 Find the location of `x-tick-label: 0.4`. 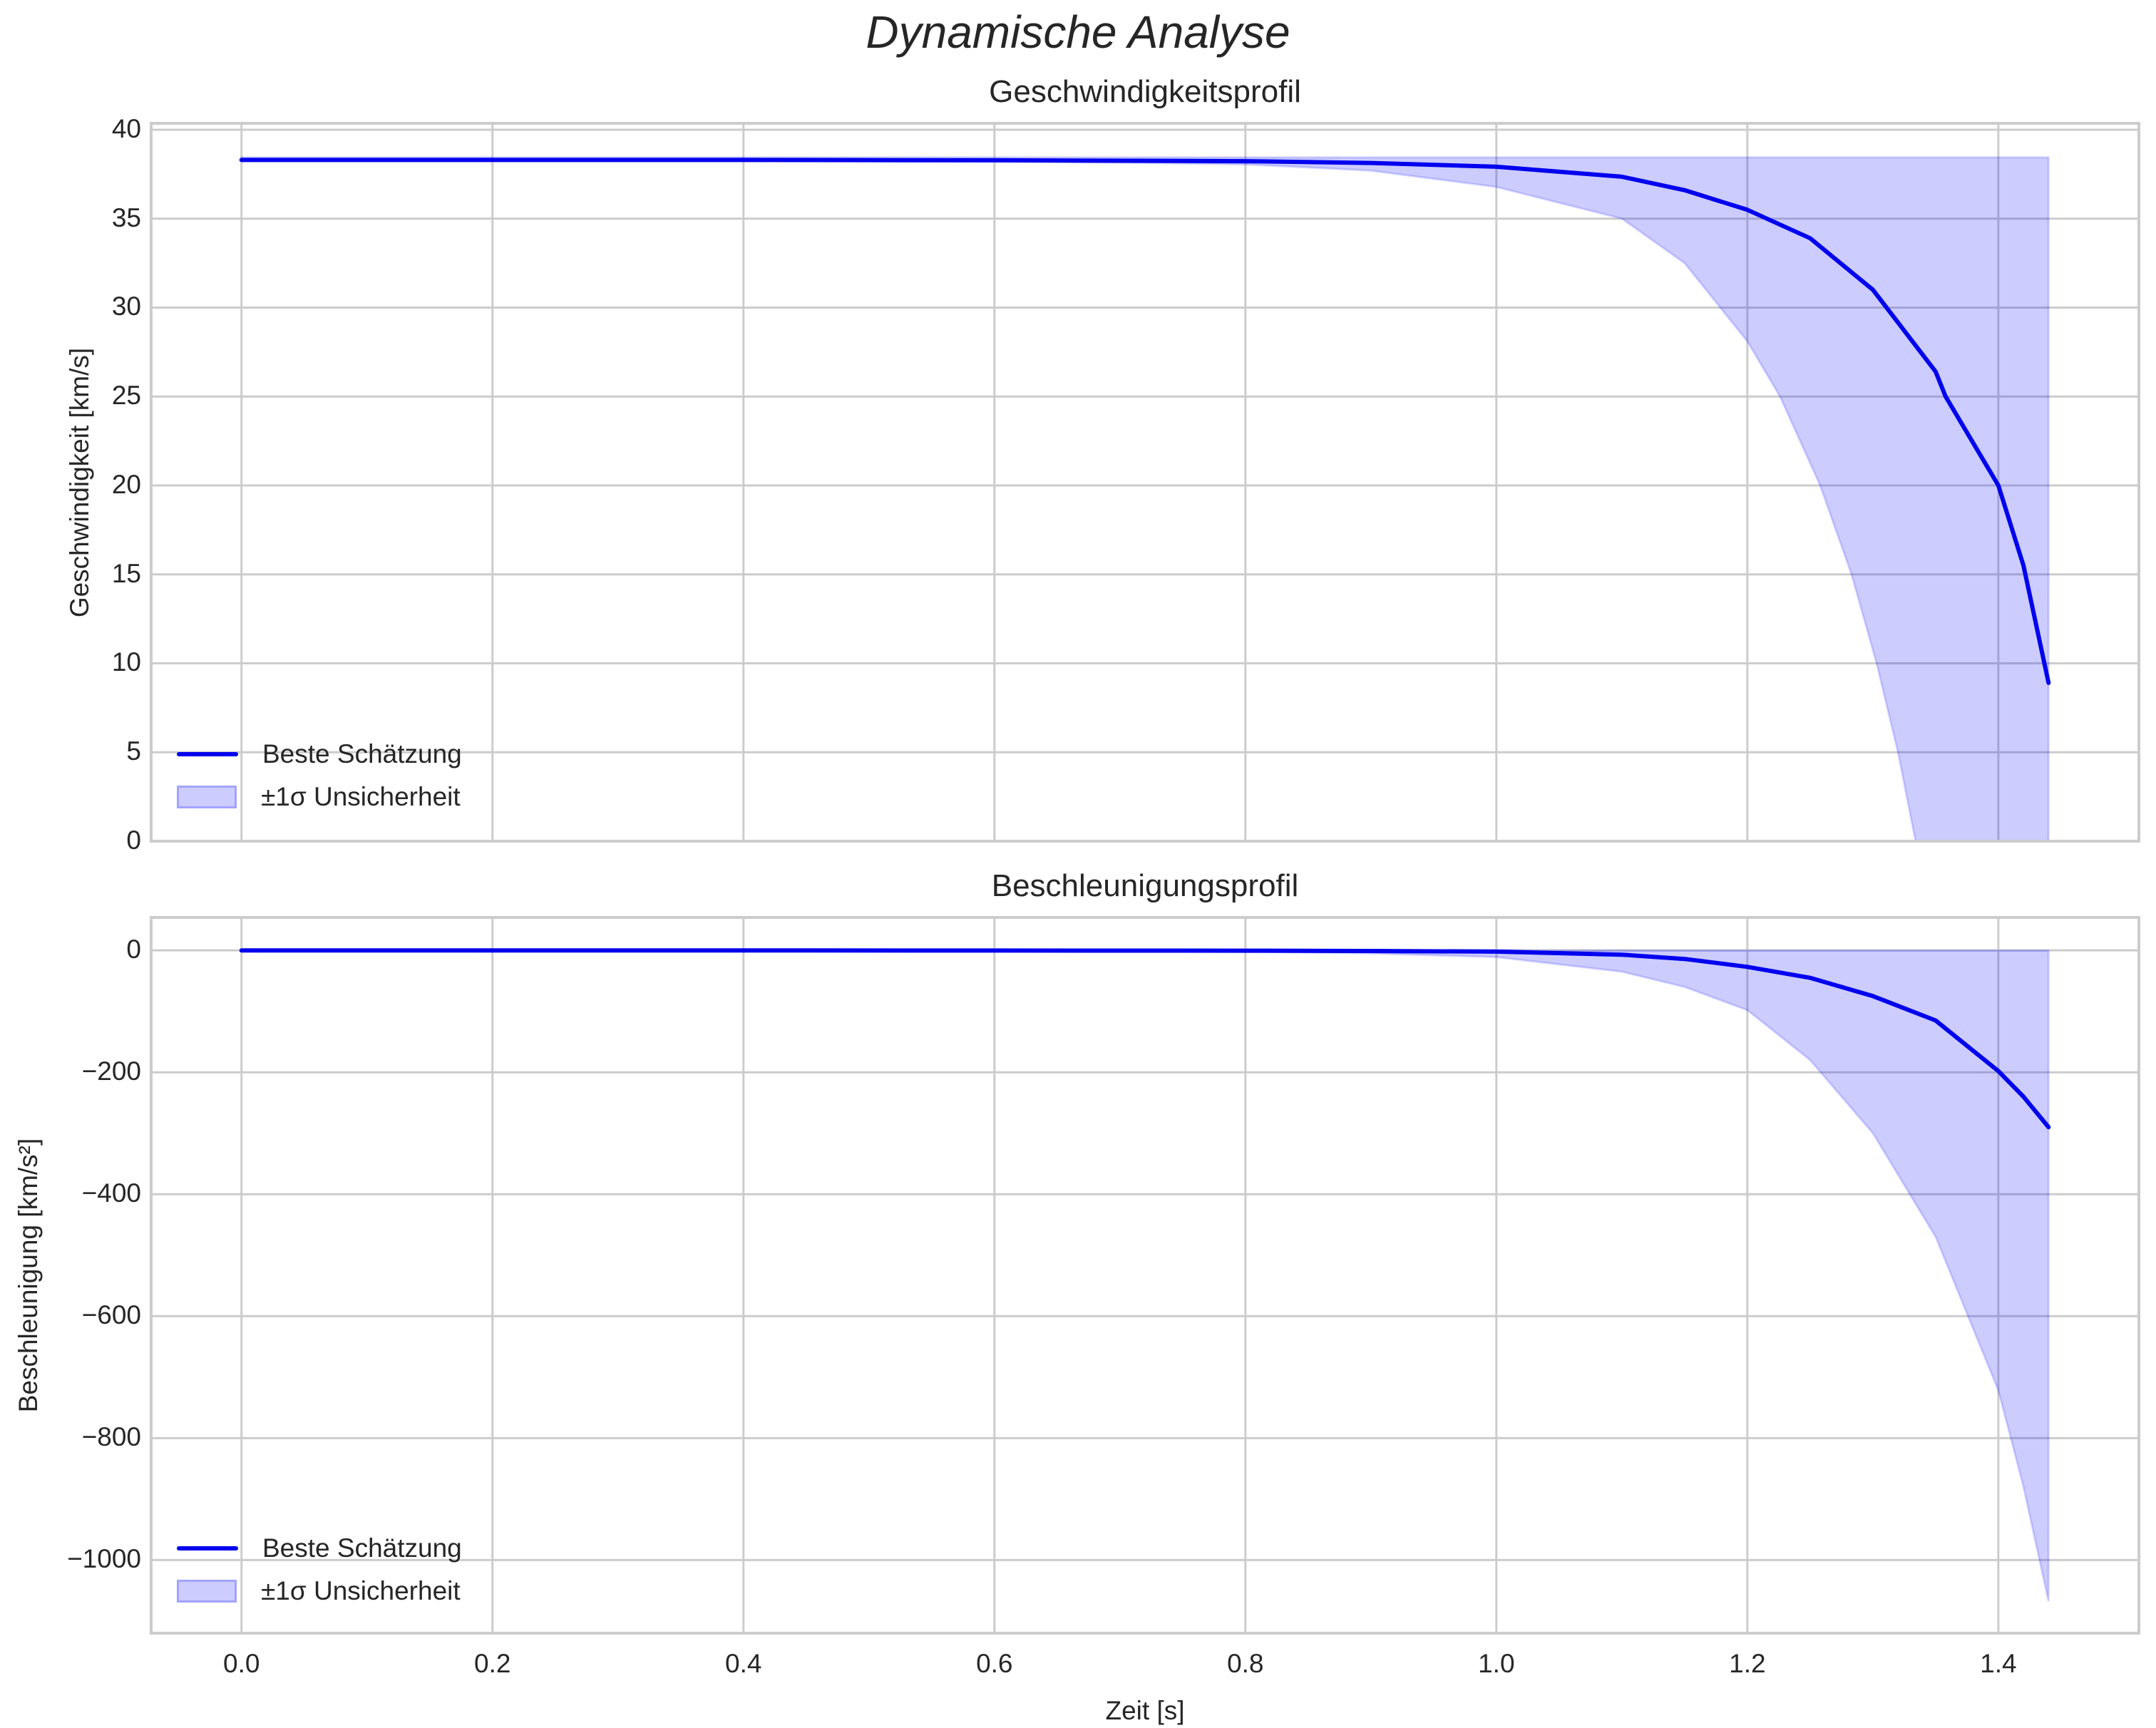

x-tick-label: 0.4 is located at coordinates (743, 1663).